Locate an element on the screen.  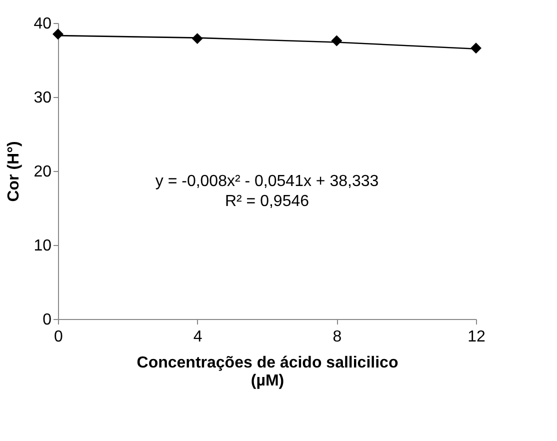
x-tick-label: 0 is located at coordinates (59, 337).